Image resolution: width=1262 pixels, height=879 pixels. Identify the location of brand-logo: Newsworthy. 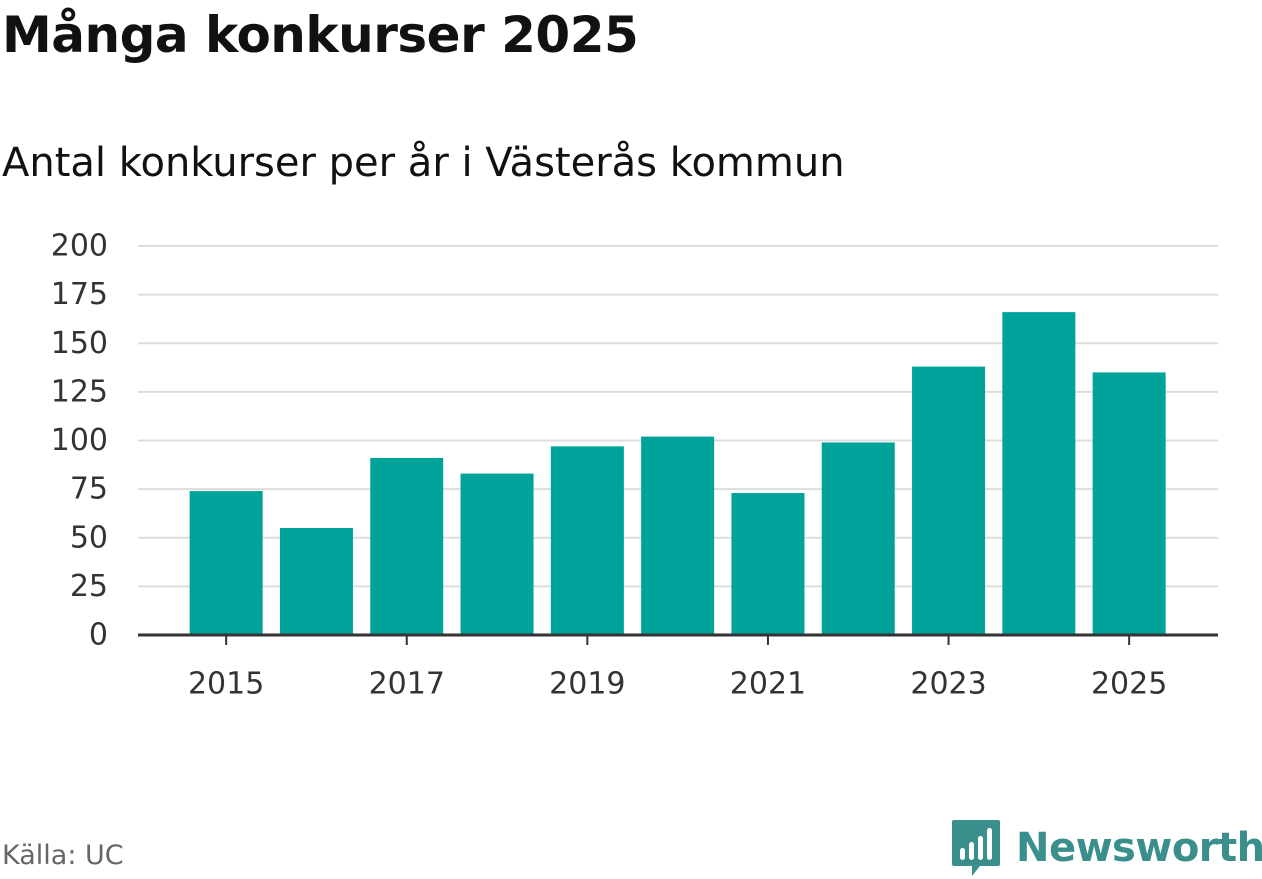
(1106, 848).